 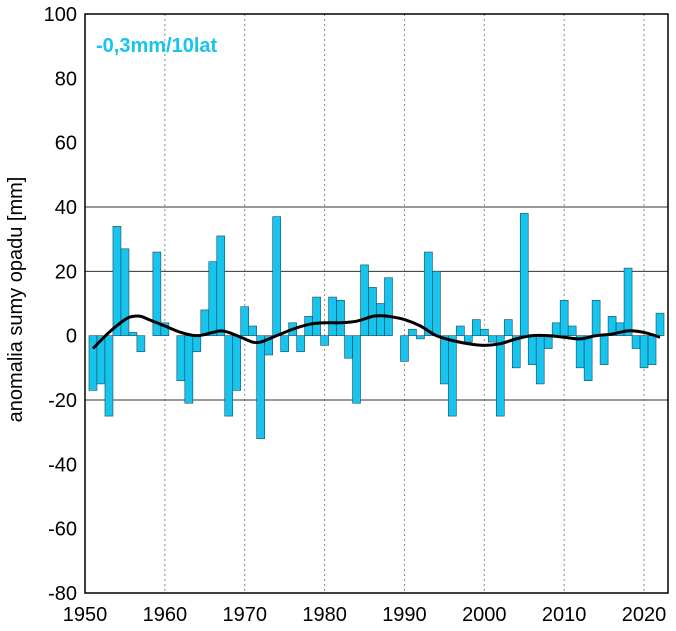 What do you see at coordinates (356, 369) in the screenshot?
I see `bar-1984` at bounding box center [356, 369].